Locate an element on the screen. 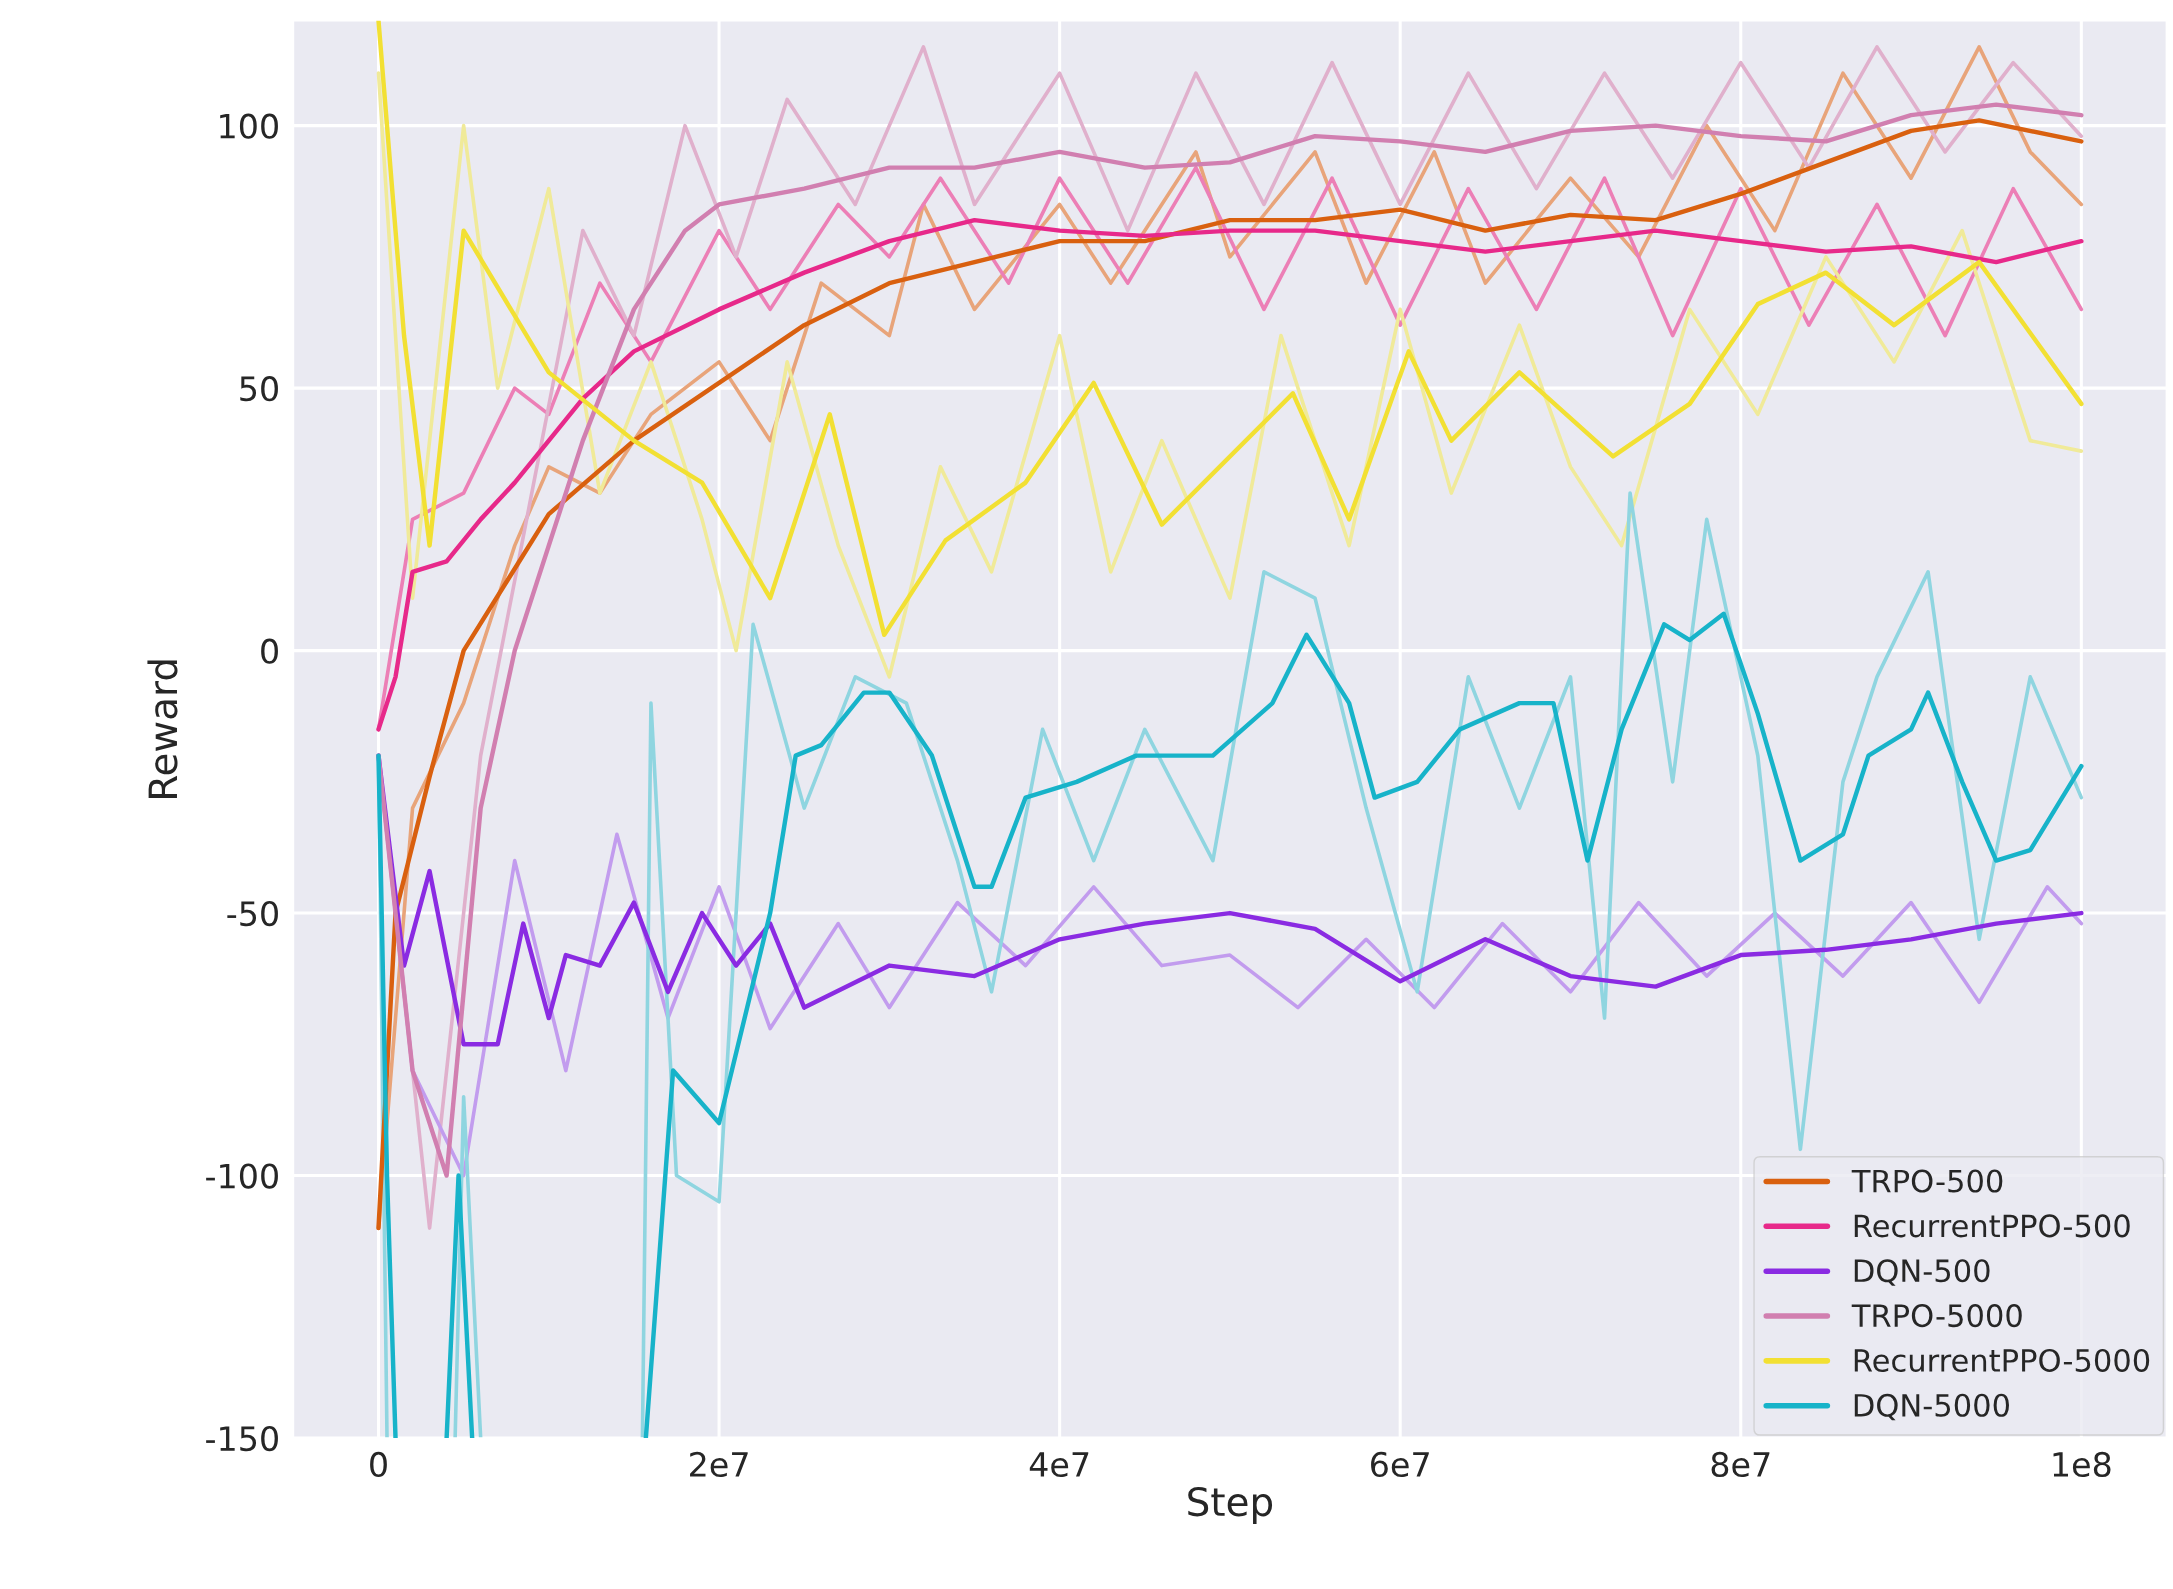  legend-label: DQN-5000 is located at coordinates (1931, 1407).